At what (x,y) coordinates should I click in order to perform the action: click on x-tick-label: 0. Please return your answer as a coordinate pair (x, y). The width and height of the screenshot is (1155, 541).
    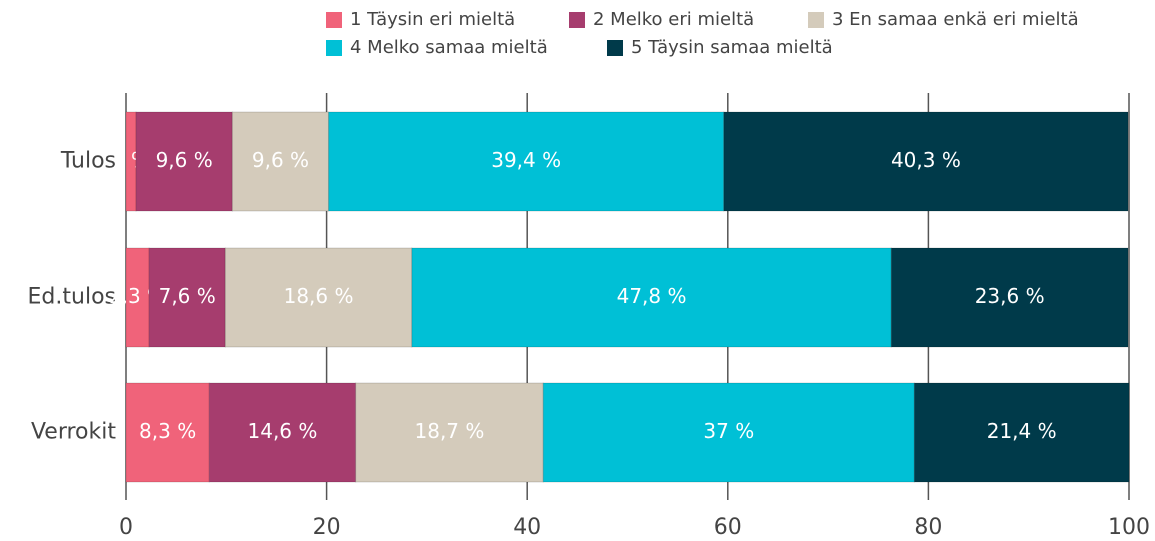
    Looking at the image, I should click on (126, 527).